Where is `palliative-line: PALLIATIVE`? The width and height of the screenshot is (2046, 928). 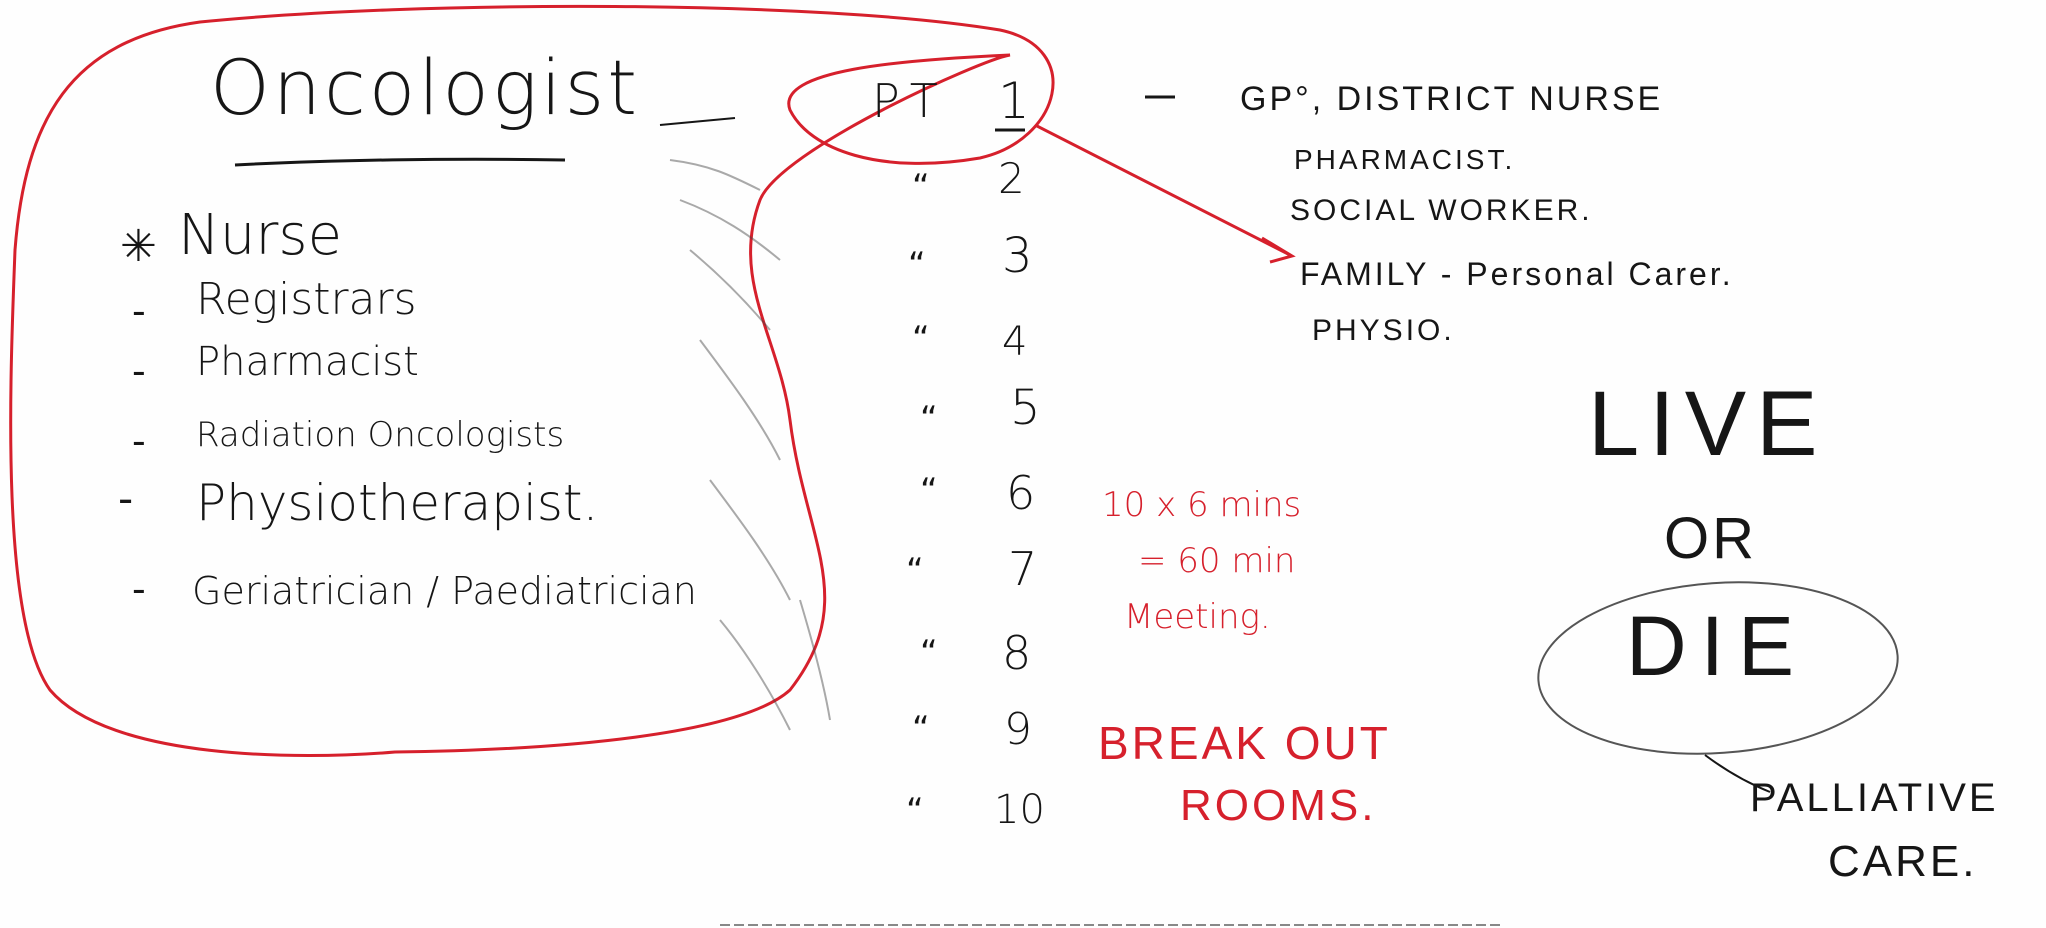 palliative-line: PALLIATIVE is located at coordinates (1874, 798).